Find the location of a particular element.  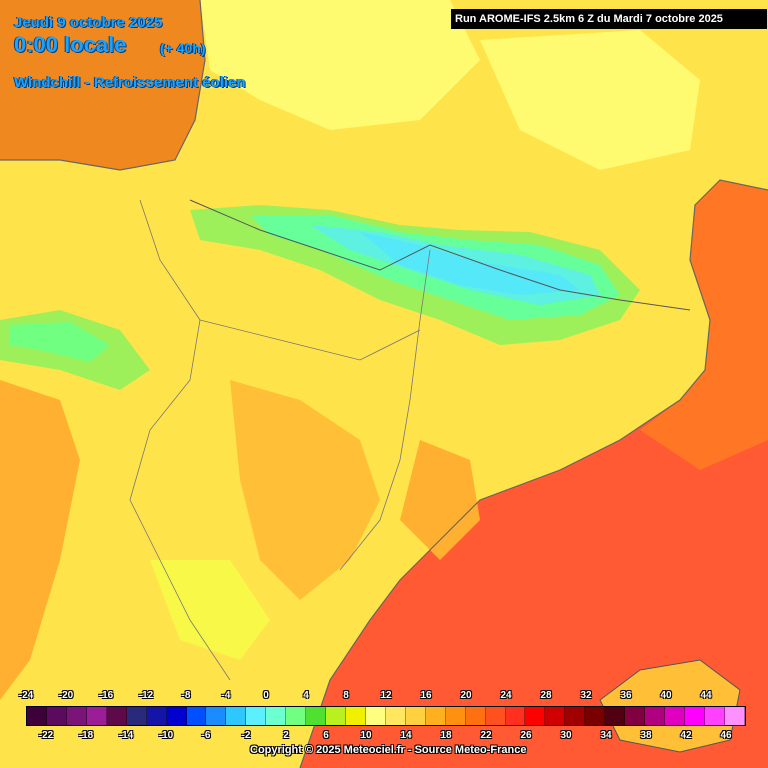

legend-bottom-label: -6 is located at coordinates (206, 735).